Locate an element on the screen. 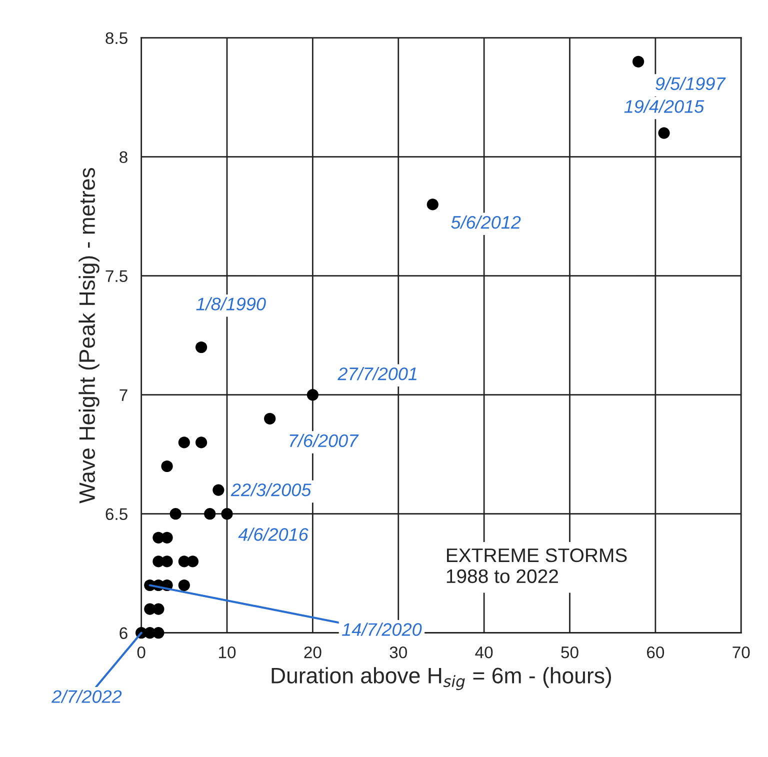  x-tick-label: 40 is located at coordinates (484, 652).